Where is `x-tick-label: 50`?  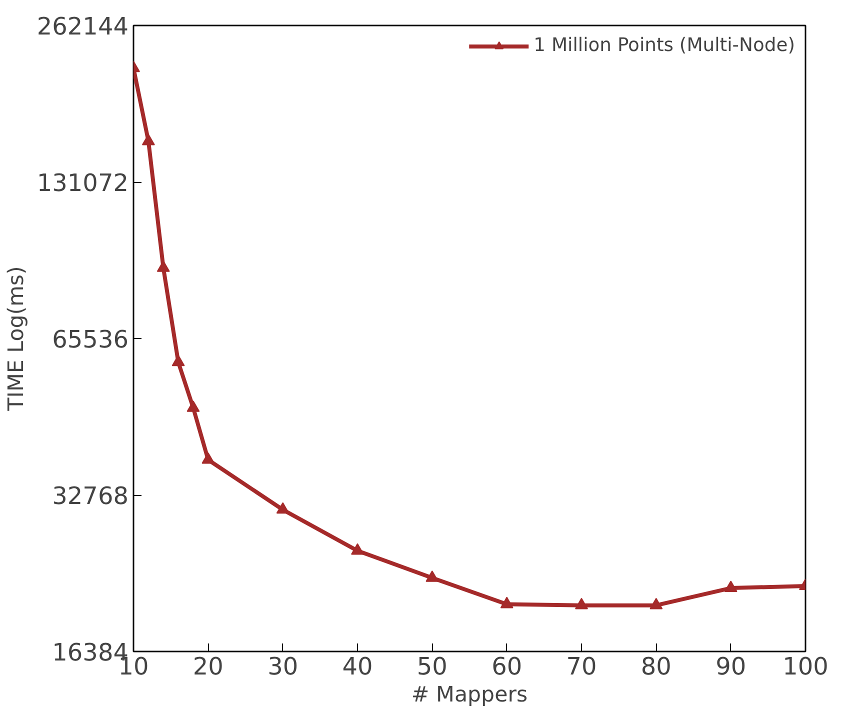
x-tick-label: 50 is located at coordinates (432, 666).